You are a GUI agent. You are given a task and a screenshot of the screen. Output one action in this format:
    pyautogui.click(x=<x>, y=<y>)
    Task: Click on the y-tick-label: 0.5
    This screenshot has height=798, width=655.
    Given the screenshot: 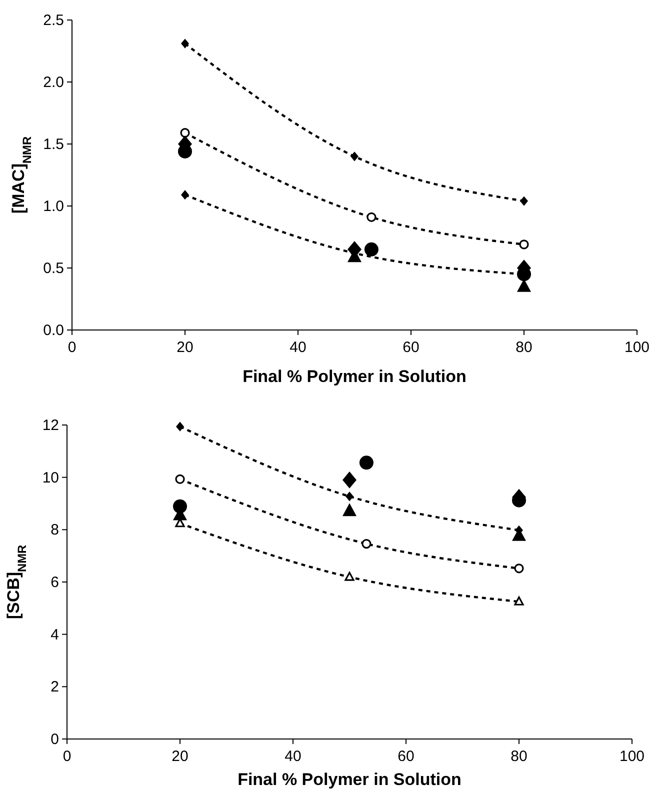 What is the action you would take?
    pyautogui.click(x=53, y=268)
    